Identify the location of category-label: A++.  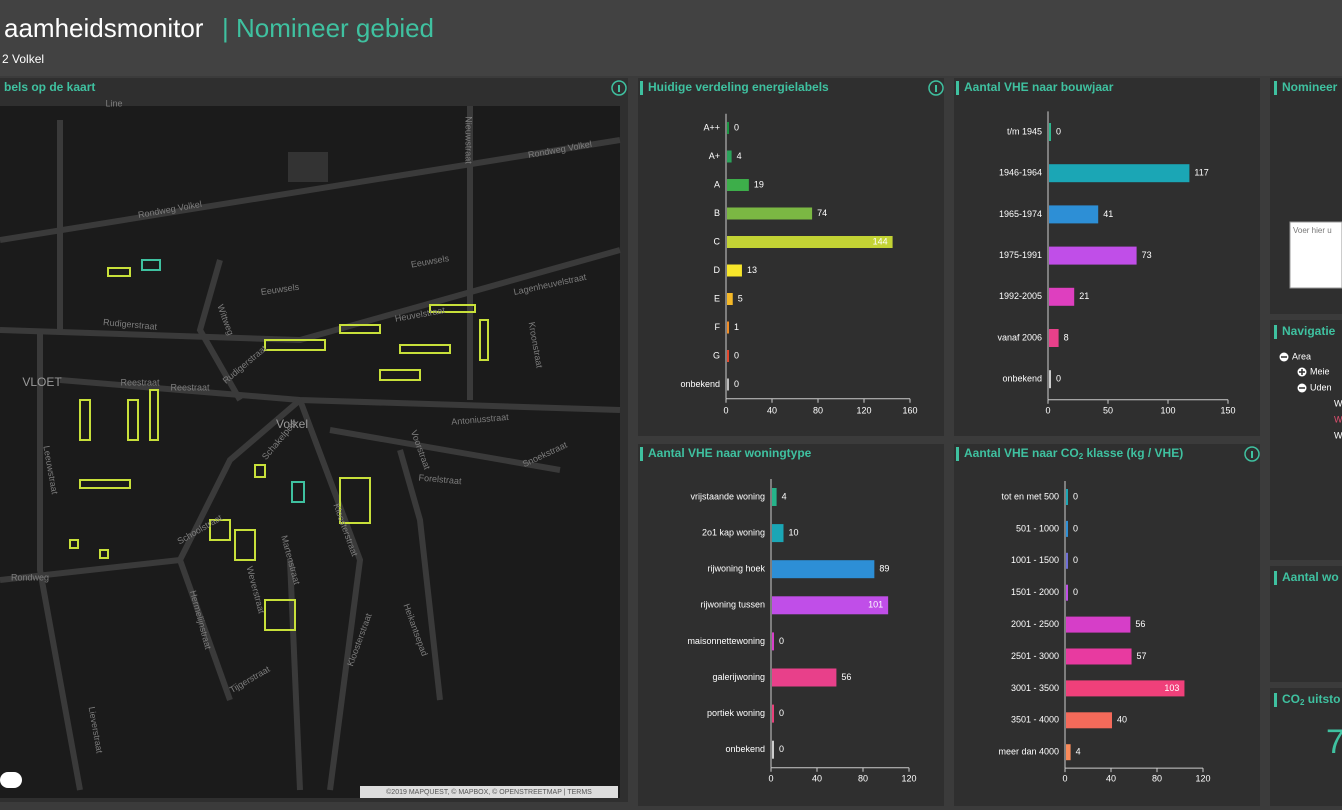
(711, 127).